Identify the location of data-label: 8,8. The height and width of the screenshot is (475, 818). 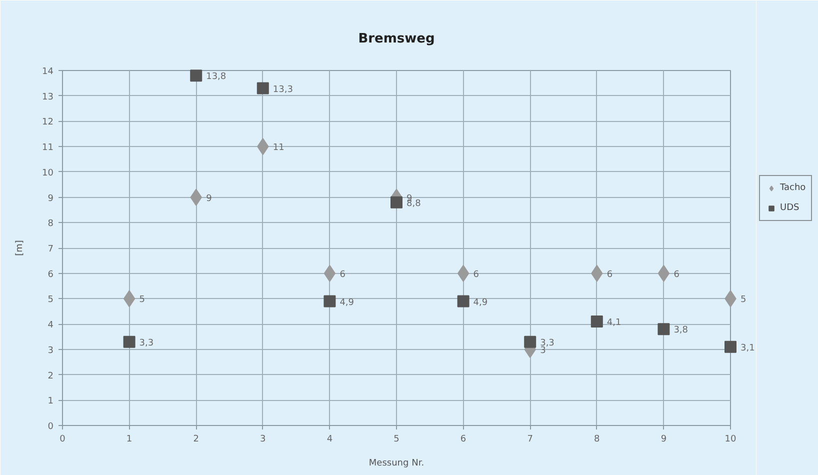
(414, 203).